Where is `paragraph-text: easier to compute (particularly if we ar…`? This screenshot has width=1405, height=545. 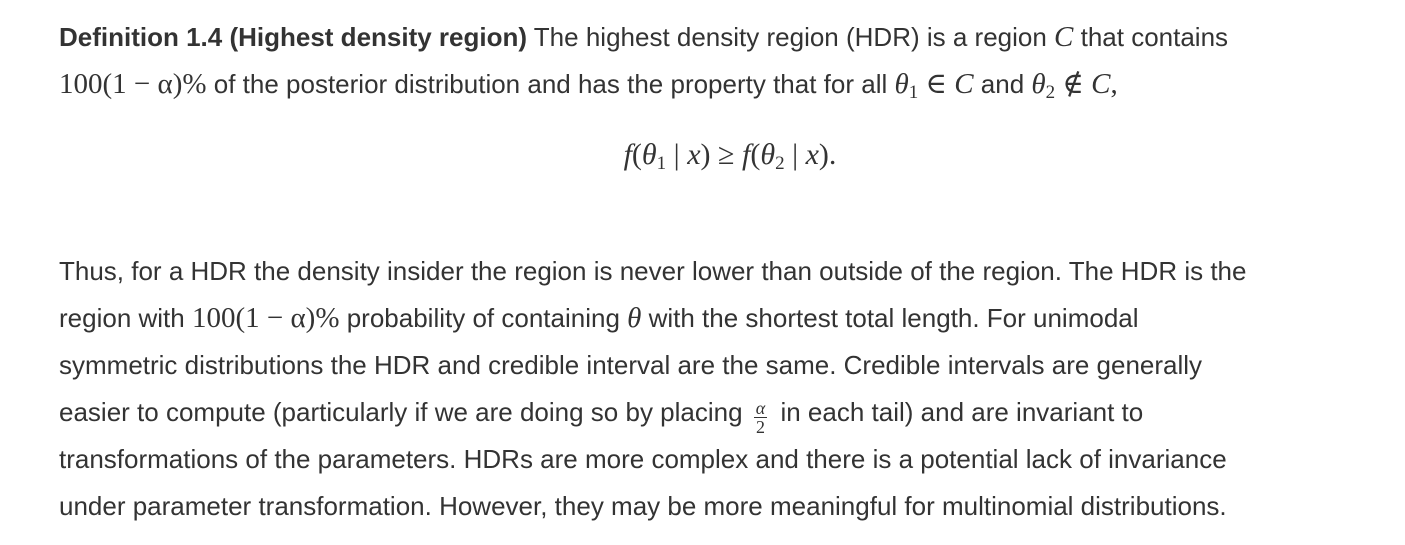 paragraph-text: easier to compute (particularly if we ar… is located at coordinates (404, 412).